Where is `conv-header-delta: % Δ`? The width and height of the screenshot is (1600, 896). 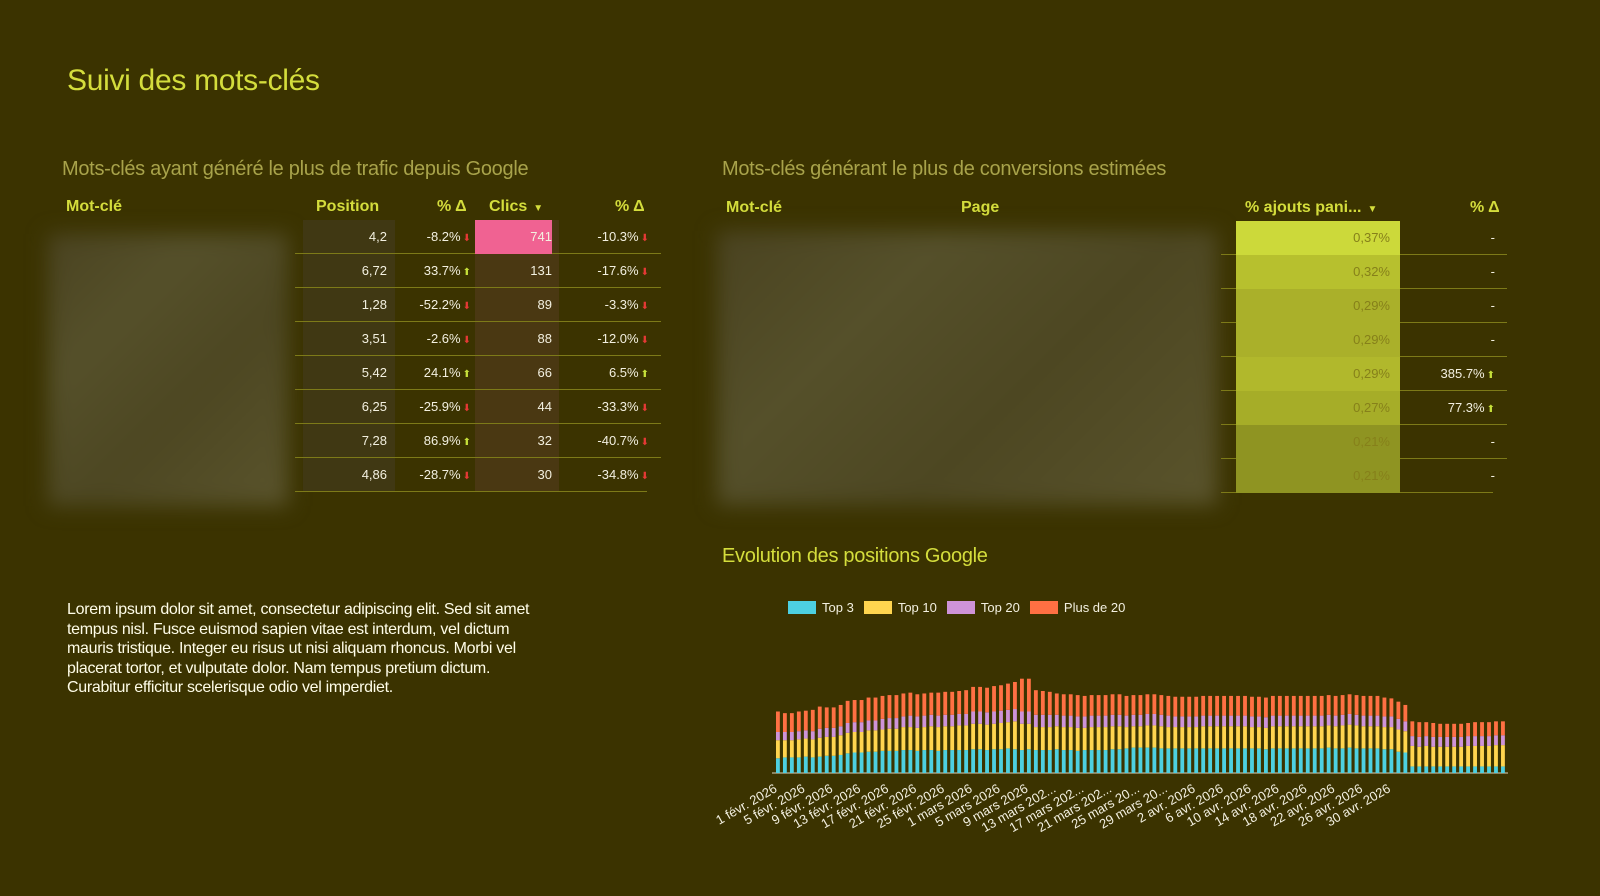
conv-header-delta: % Δ is located at coordinates (1485, 207).